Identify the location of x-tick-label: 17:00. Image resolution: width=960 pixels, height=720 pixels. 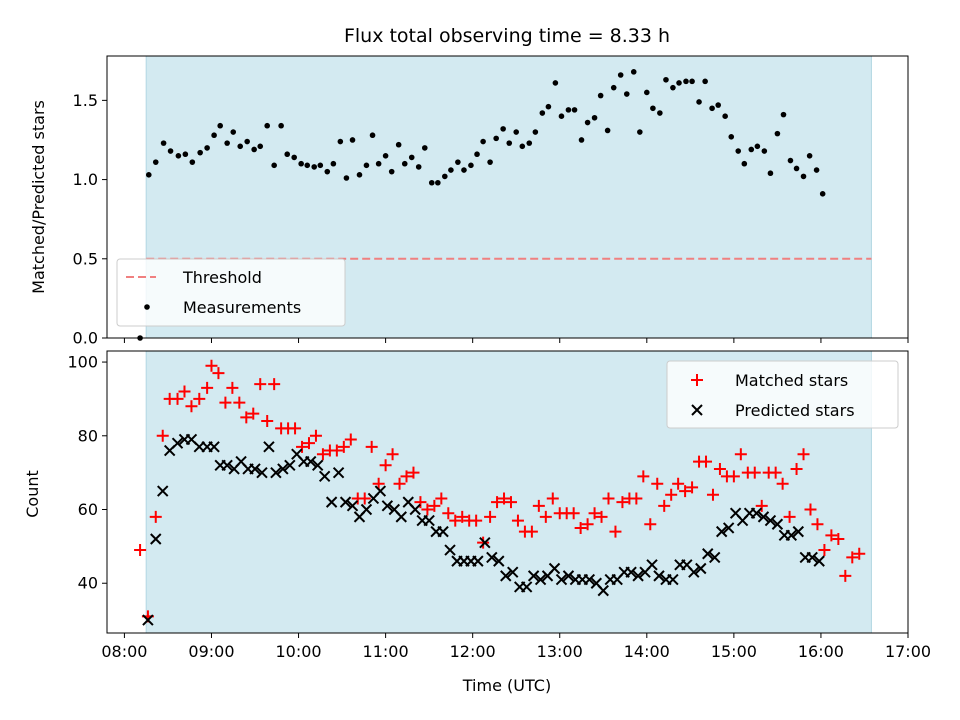
(908, 651).